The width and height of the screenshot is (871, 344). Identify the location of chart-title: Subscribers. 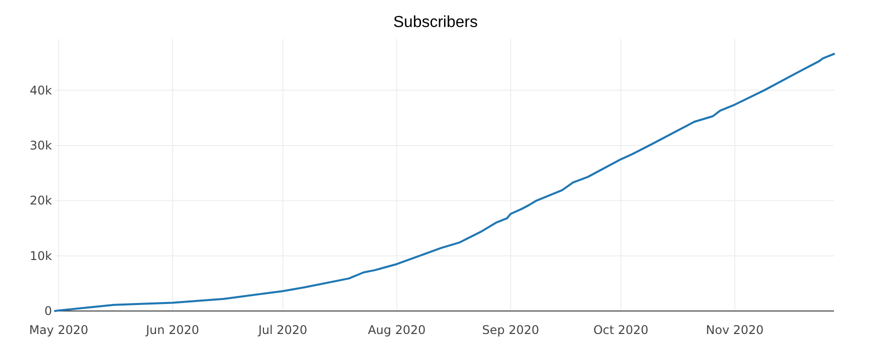
(435, 22).